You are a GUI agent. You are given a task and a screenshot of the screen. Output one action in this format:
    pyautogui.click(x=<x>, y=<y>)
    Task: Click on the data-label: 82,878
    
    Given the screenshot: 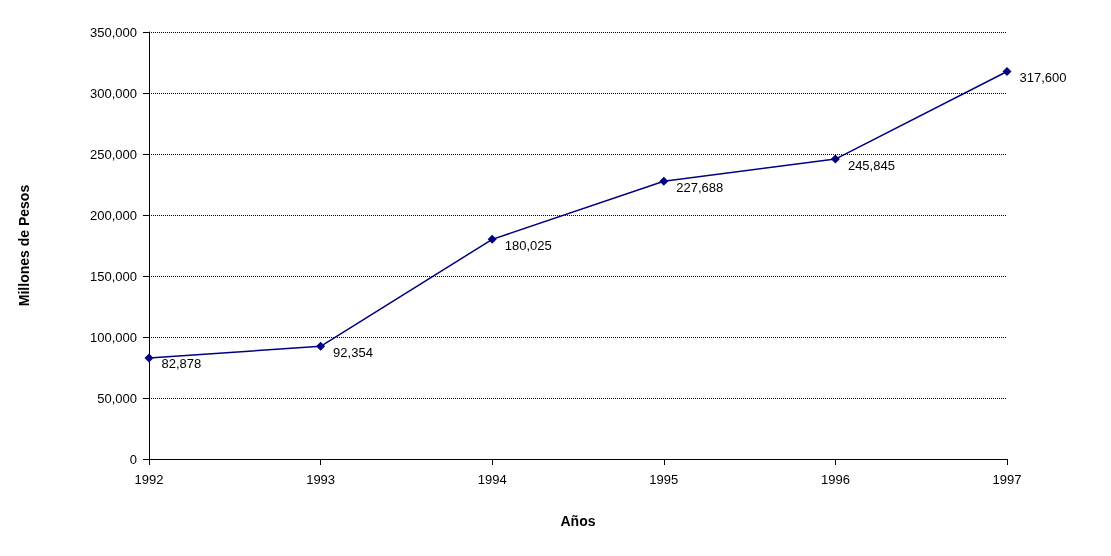 What is the action you would take?
    pyautogui.click(x=181, y=364)
    